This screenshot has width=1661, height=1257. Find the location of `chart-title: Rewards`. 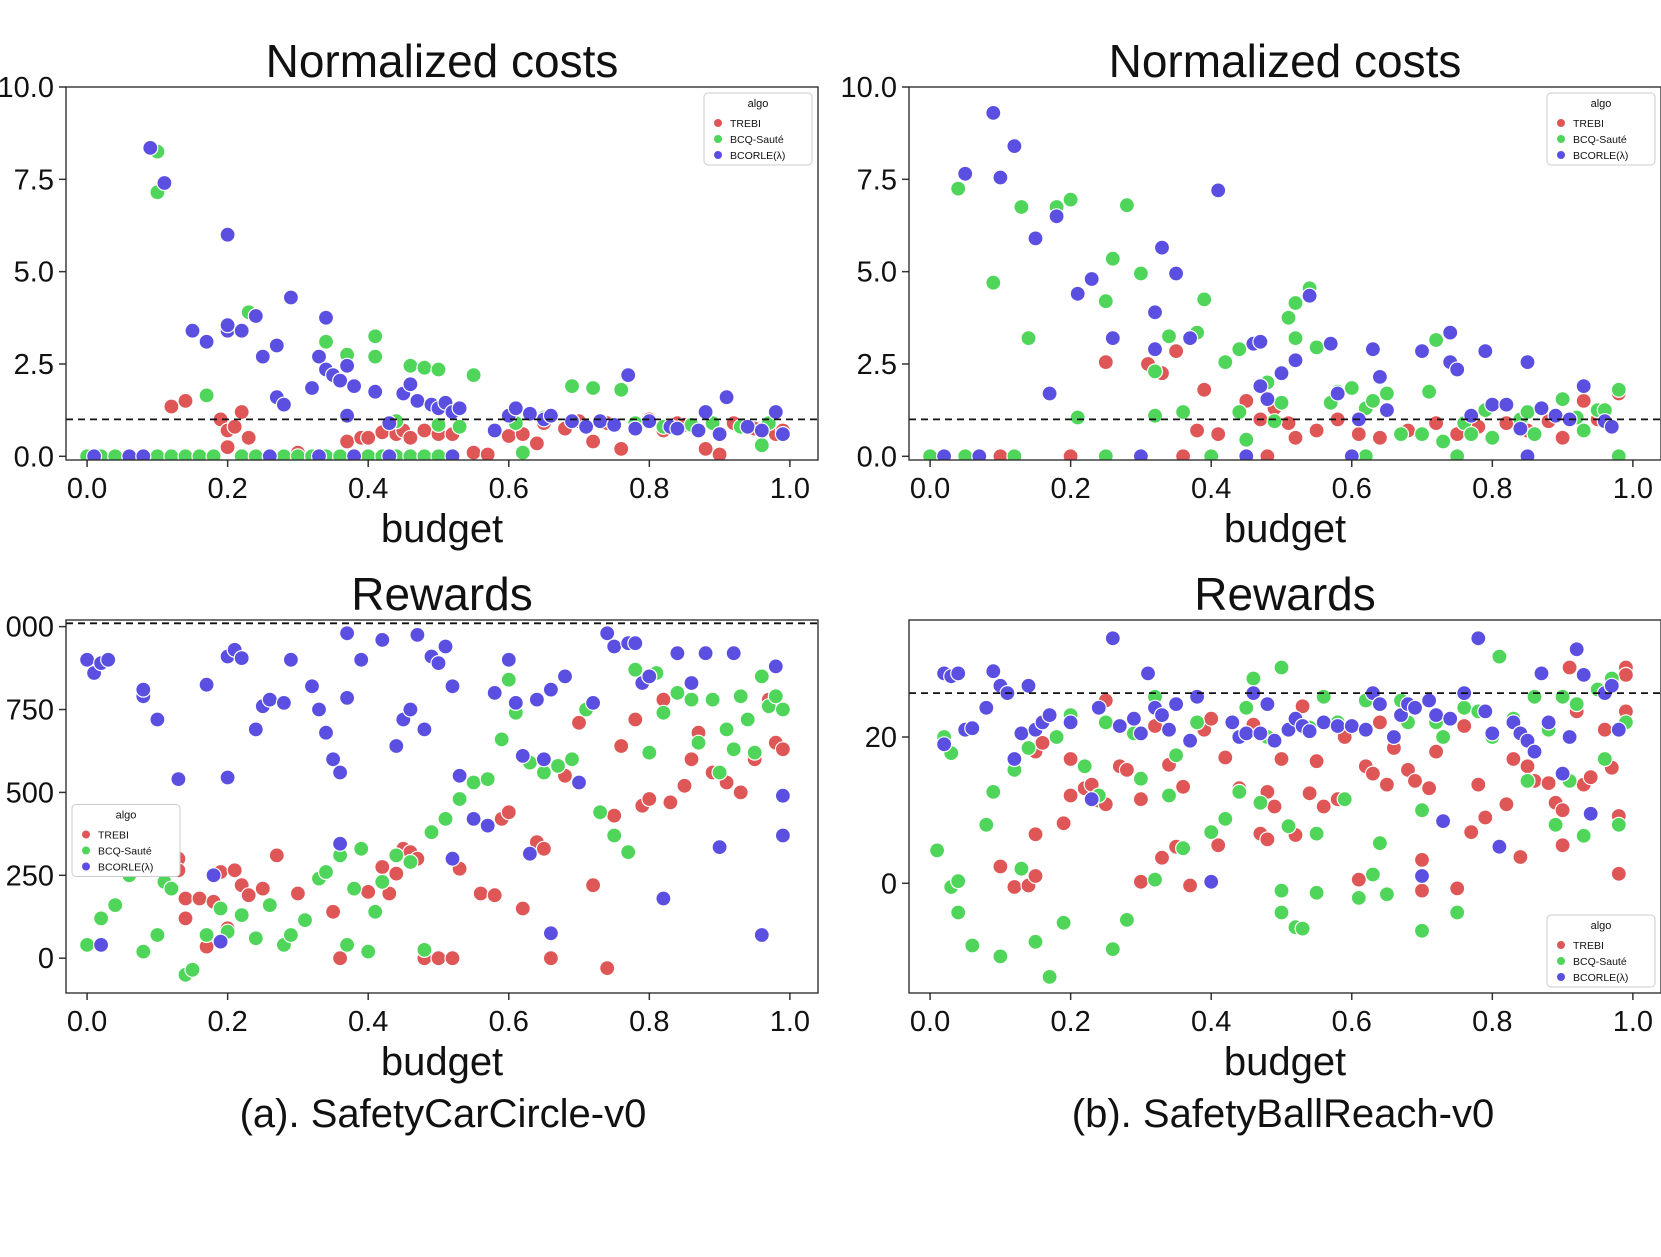

chart-title: Rewards is located at coordinates (1285, 594).